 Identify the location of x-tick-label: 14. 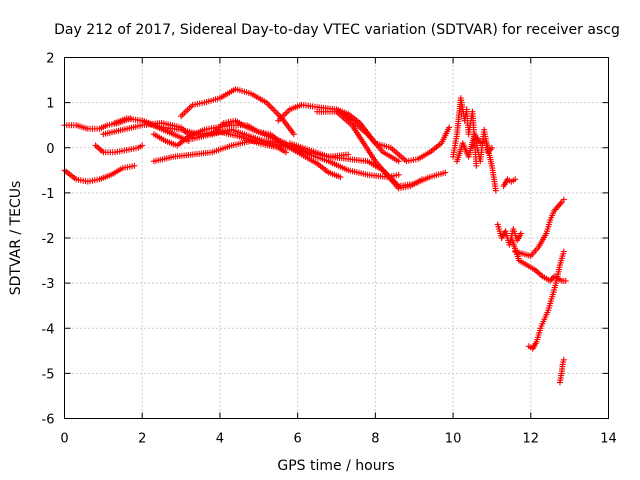
(608, 439).